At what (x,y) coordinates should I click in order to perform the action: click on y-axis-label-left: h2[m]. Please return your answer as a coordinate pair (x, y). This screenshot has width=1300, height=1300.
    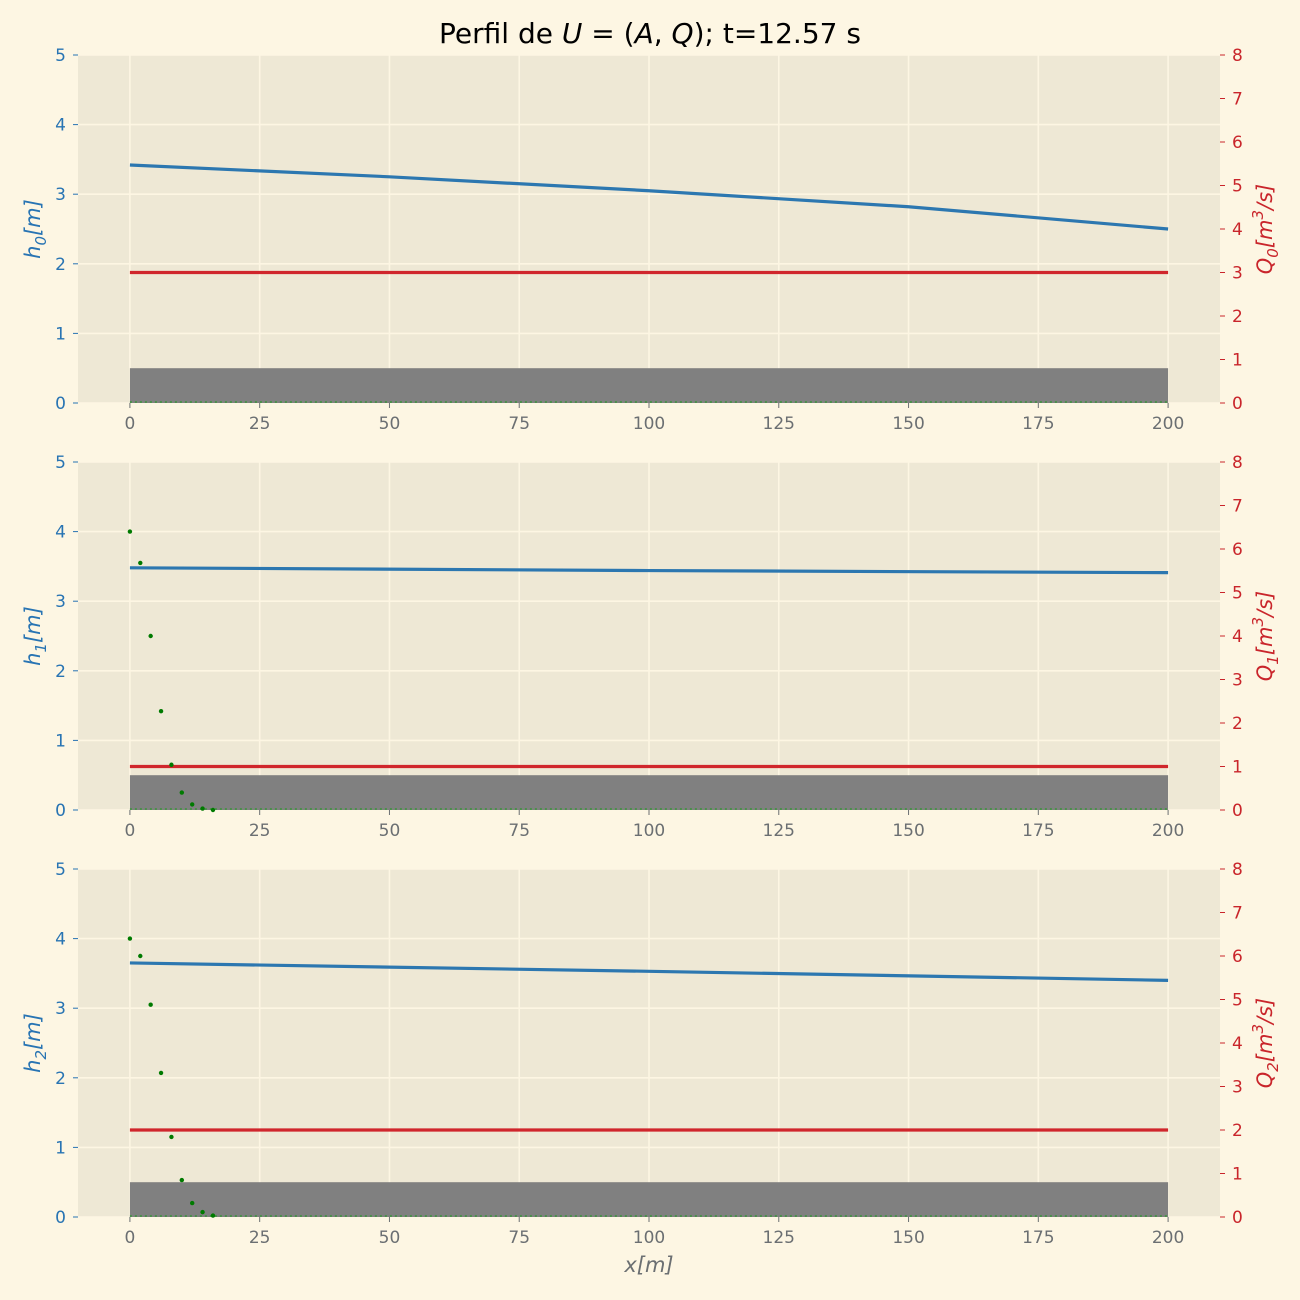
    Looking at the image, I should click on (35, 1043).